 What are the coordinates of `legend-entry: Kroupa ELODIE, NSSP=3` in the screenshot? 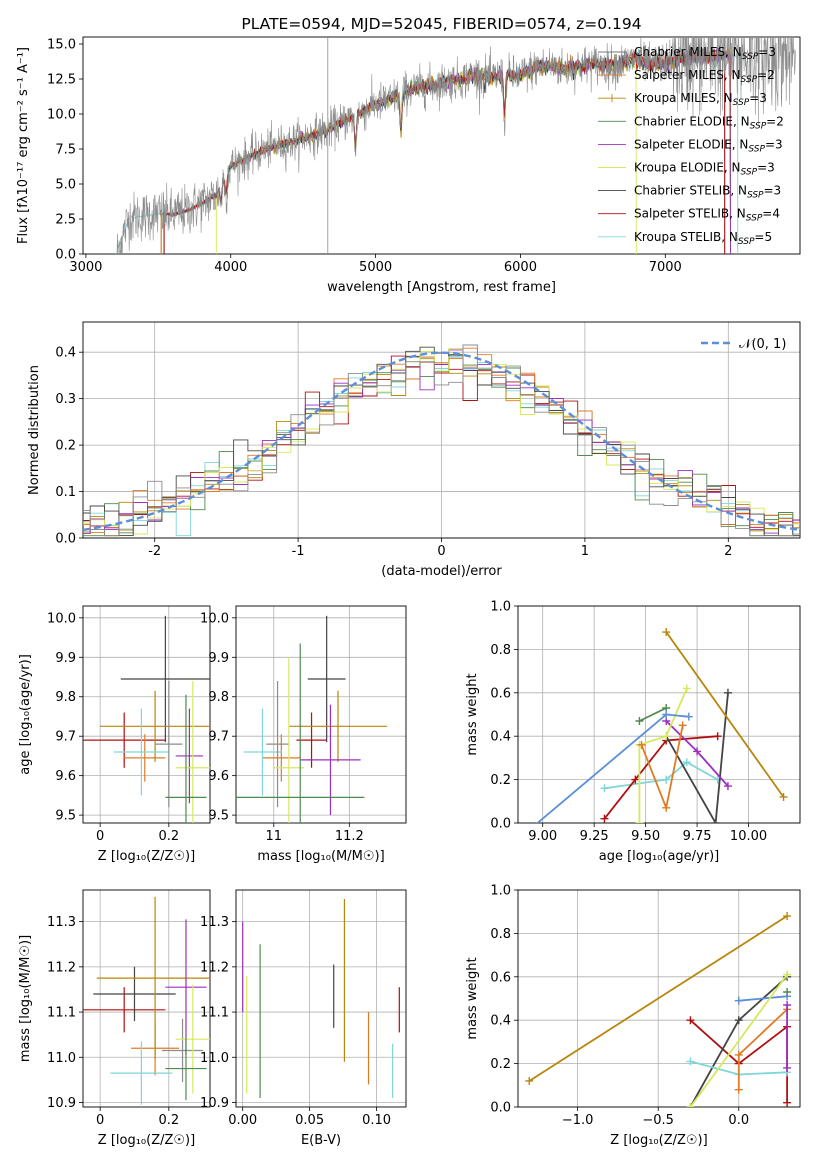 It's located at (704, 169).